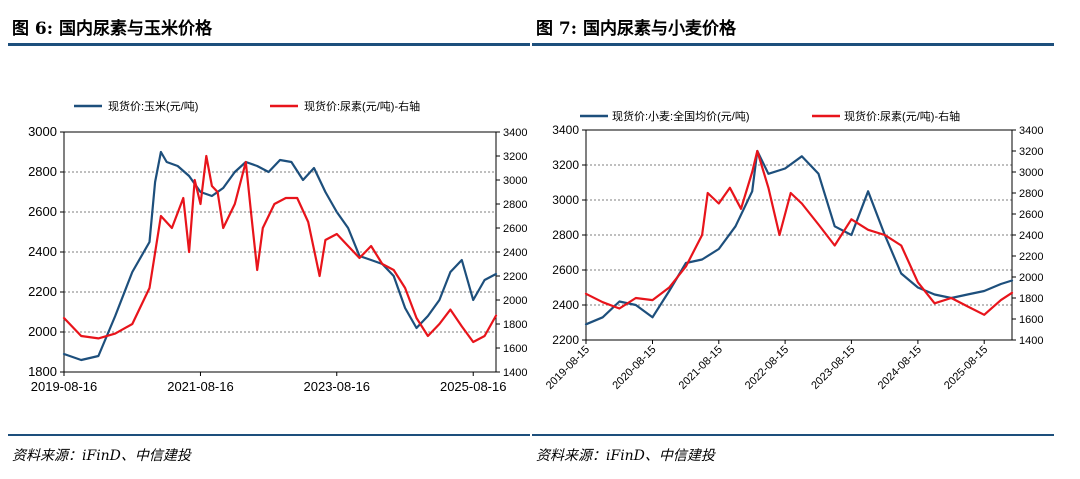 This screenshot has width=1080, height=479. I want to click on figure-7-bottom-rule, so click(793, 435).